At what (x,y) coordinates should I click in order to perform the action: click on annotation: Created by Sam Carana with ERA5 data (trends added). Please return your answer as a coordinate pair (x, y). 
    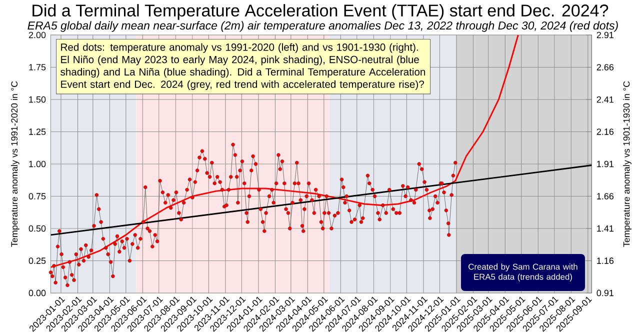
    Looking at the image, I should click on (523, 273).